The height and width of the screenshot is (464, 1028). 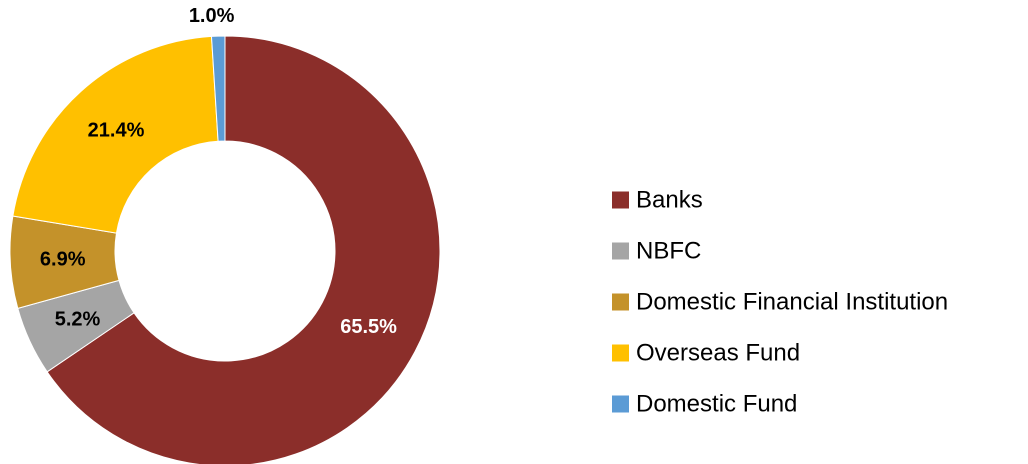 What do you see at coordinates (63, 260) in the screenshot?
I see `data-label-domestic-financial-institution: 6.9%` at bounding box center [63, 260].